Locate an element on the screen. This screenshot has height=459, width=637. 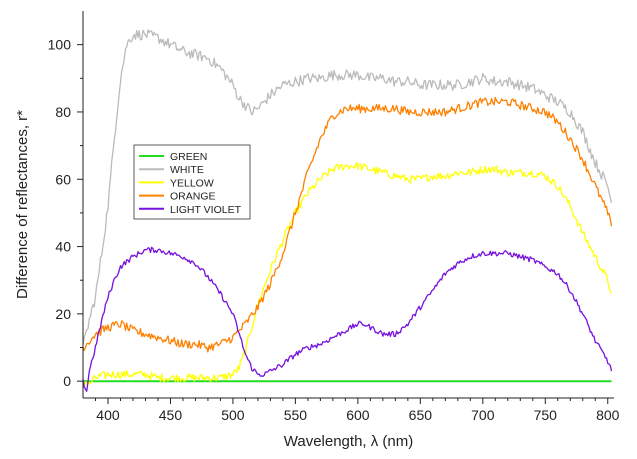
x-tick-label: 700 is located at coordinates (483, 415).